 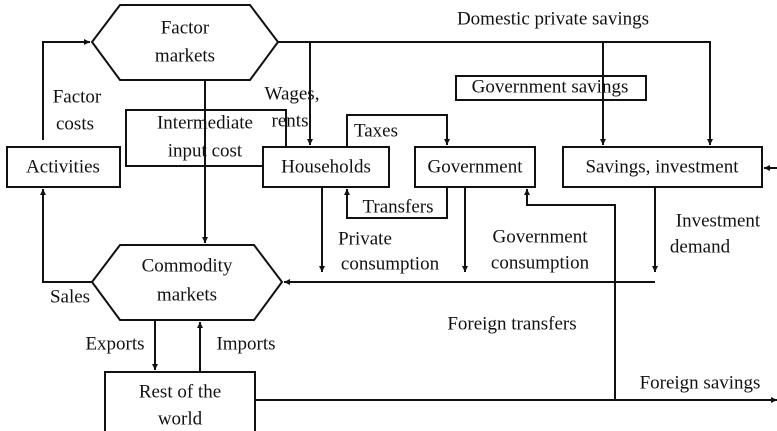 I want to click on arrow-taxes, so click(x=398, y=130).